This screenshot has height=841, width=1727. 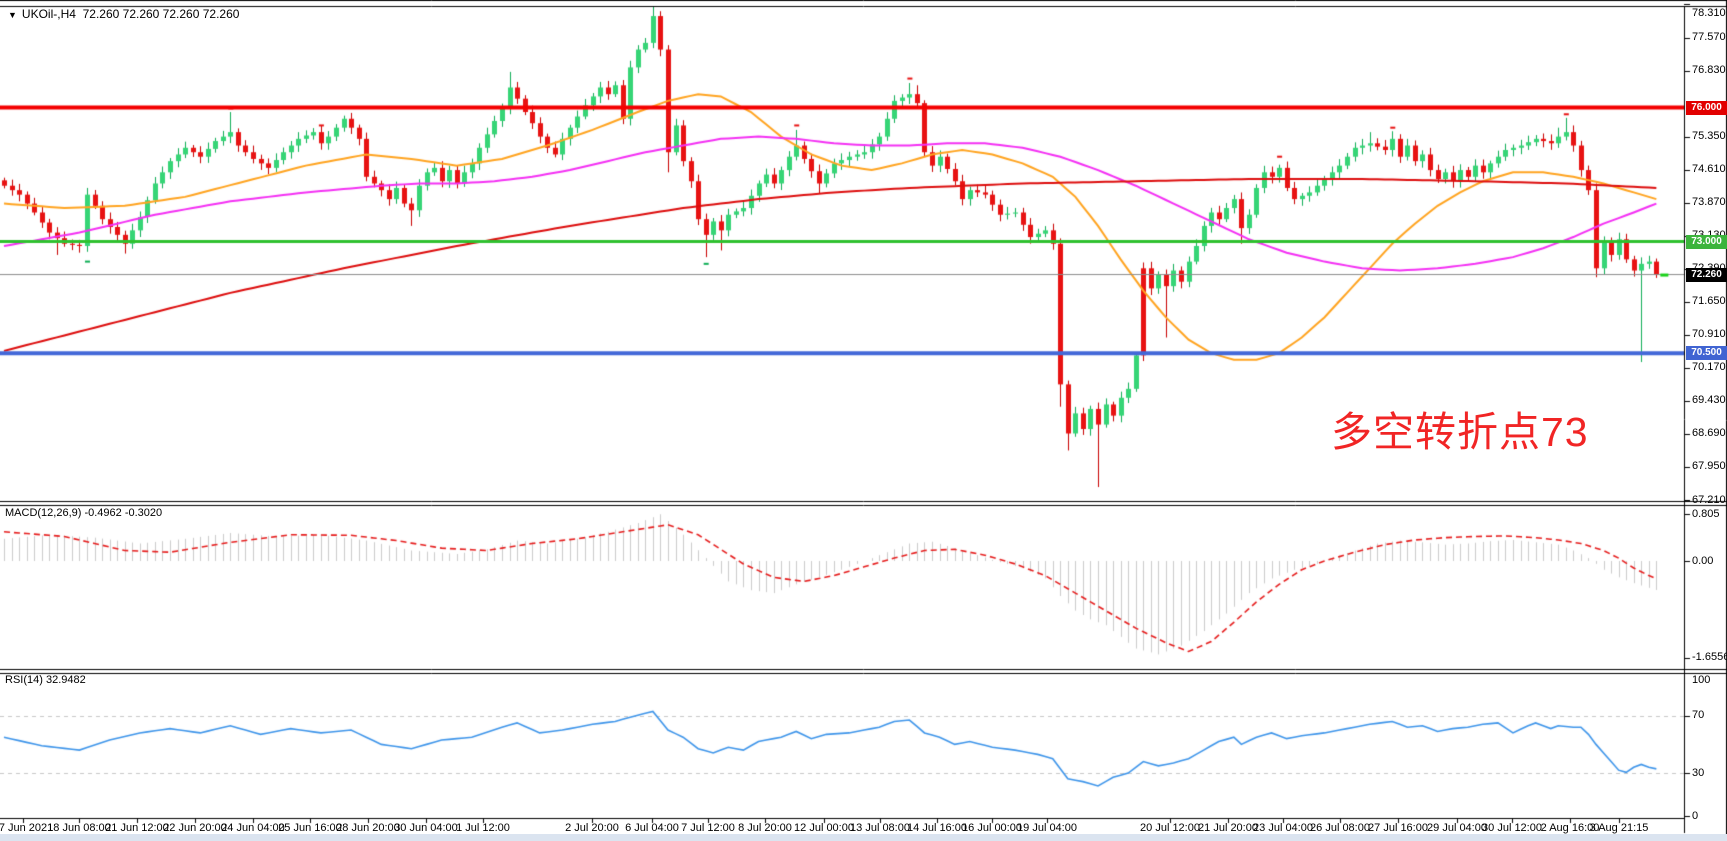 I want to click on time-axis-label: 27 Jul 16:00, so click(x=1398, y=828).